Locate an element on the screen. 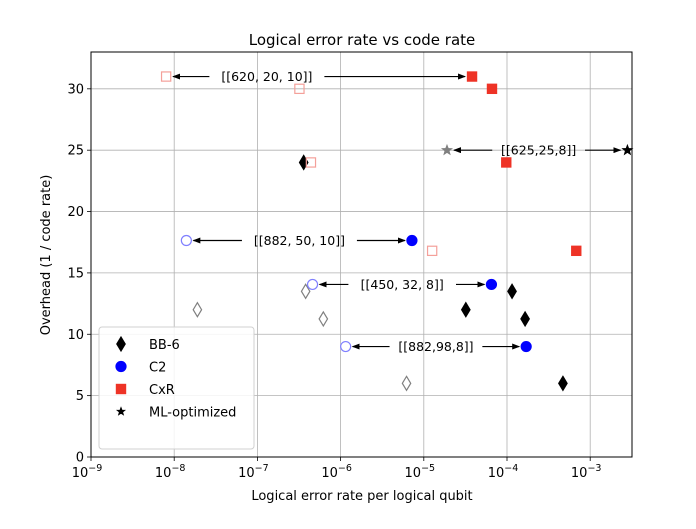 The image size is (696, 529). legend-box is located at coordinates (176, 388).